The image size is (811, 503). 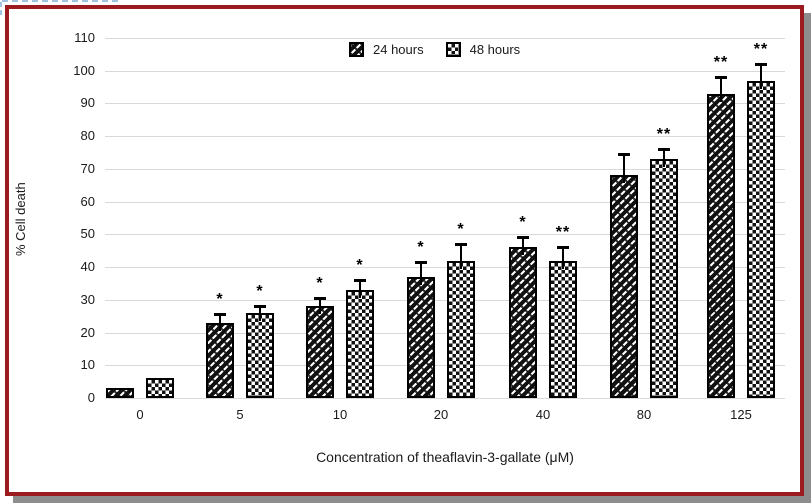 I want to click on significance-24h-10: *, so click(x=320, y=283).